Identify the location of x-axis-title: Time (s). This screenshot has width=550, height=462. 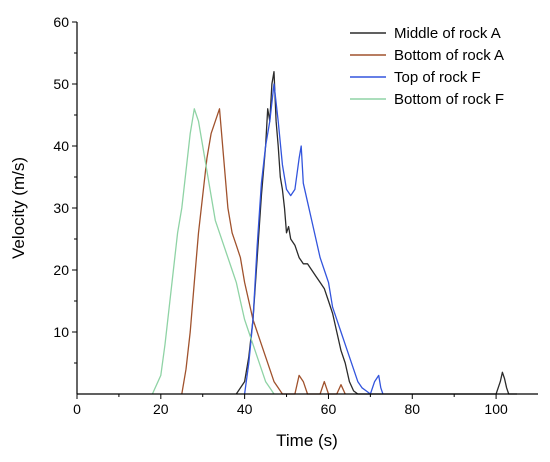
(307, 440).